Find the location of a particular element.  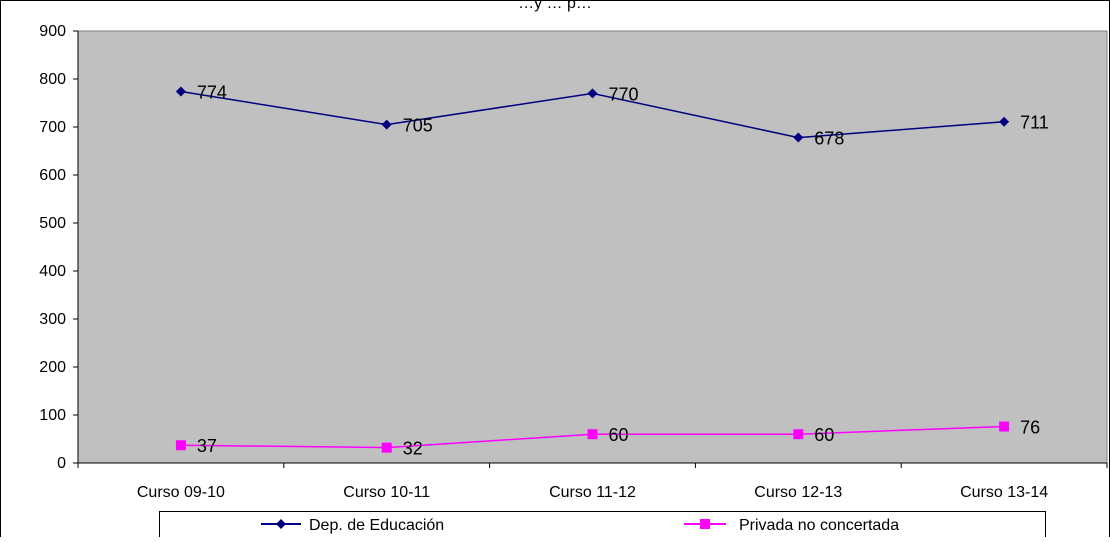

y-tick-label: 500 is located at coordinates (52, 223).